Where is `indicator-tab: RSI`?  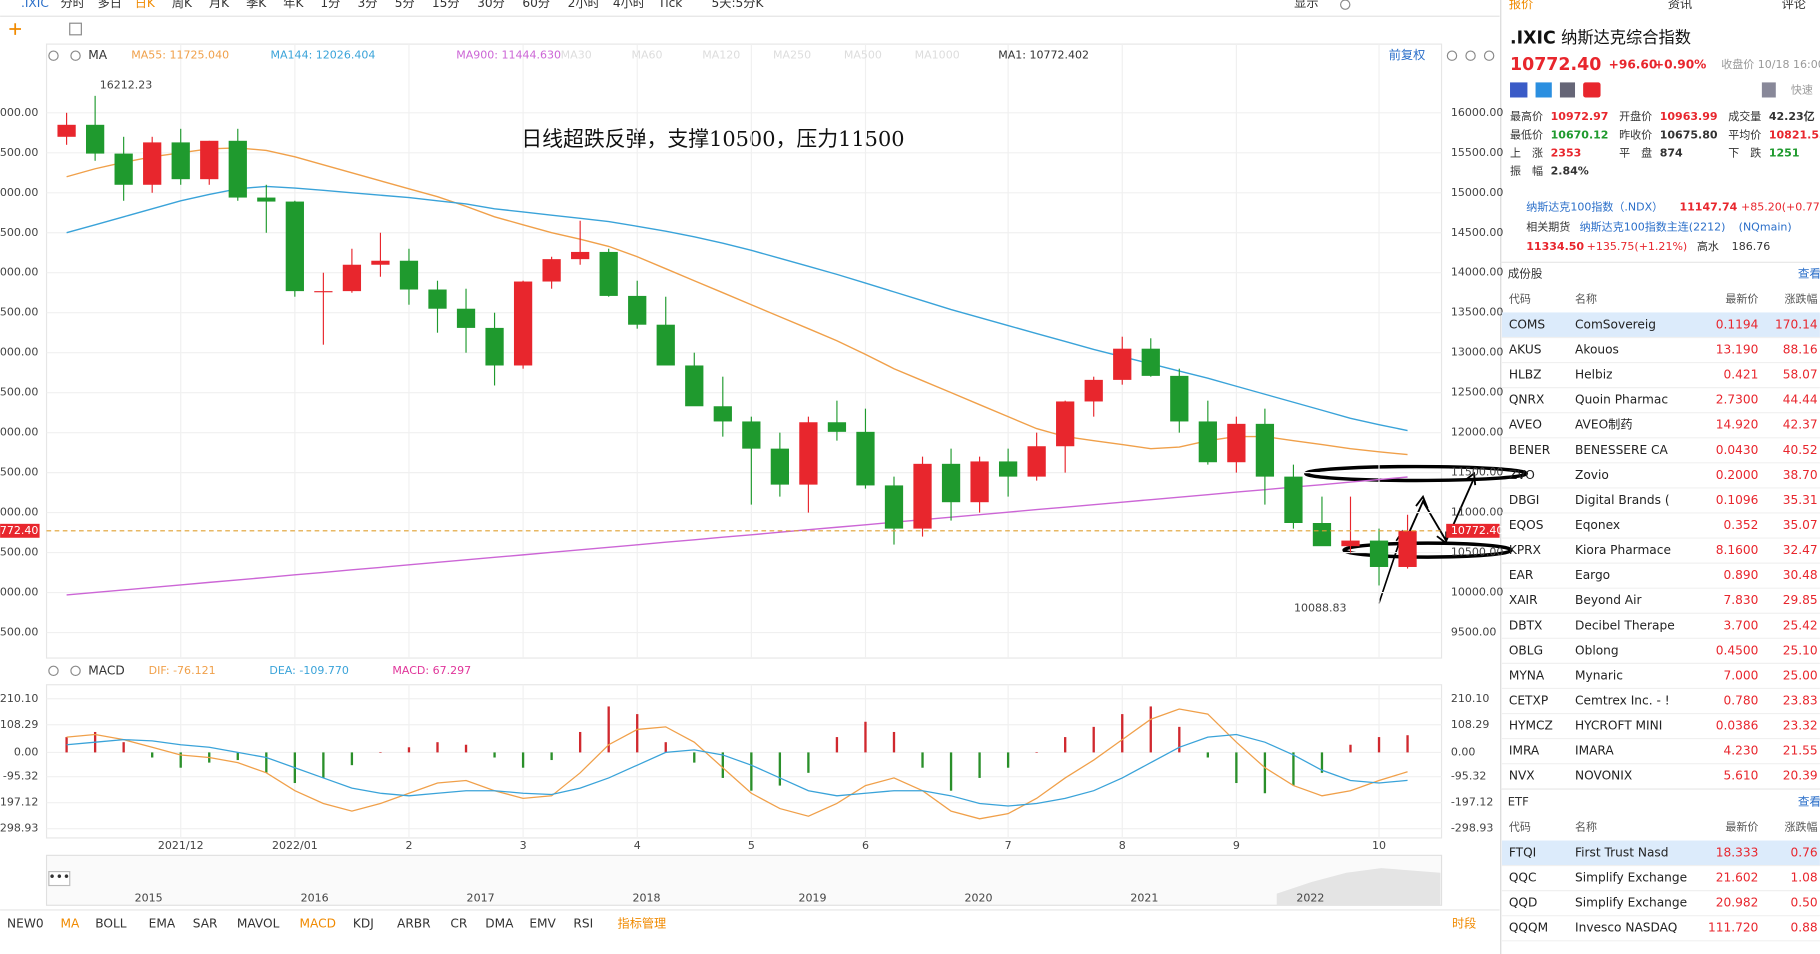 indicator-tab: RSI is located at coordinates (583, 923).